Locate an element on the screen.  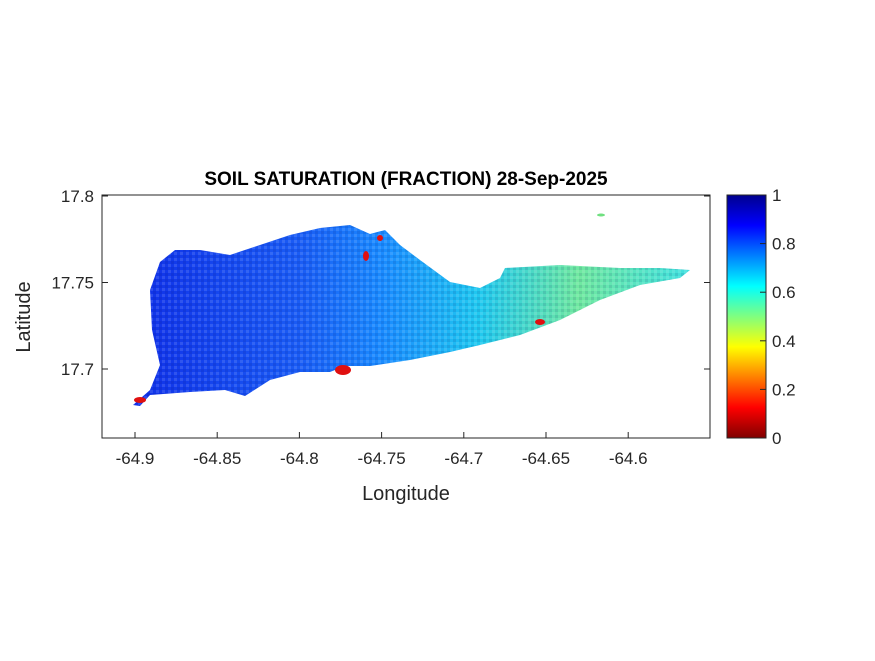
colorbar-tick-label: 0.8 is located at coordinates (784, 244).